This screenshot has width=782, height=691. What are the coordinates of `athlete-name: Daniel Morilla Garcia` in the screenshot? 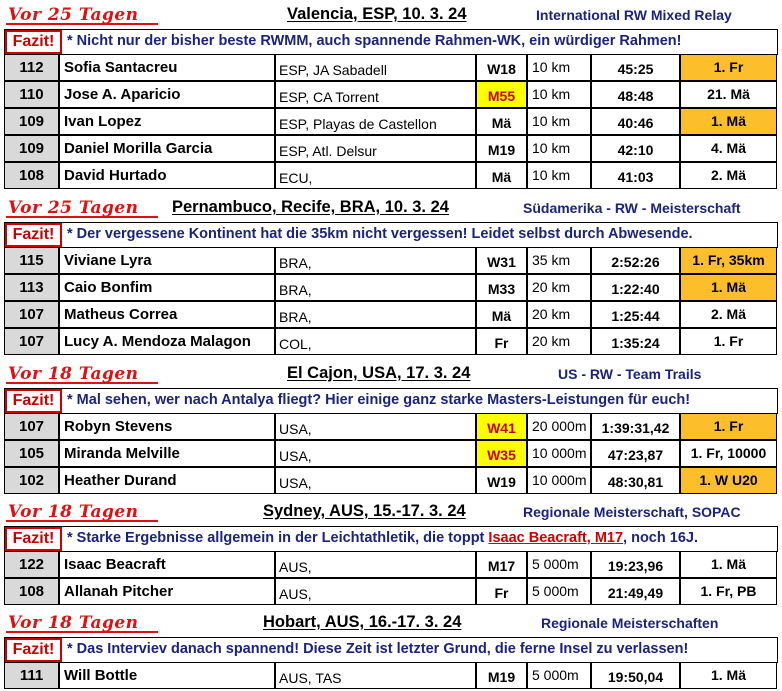 It's located at (167, 148).